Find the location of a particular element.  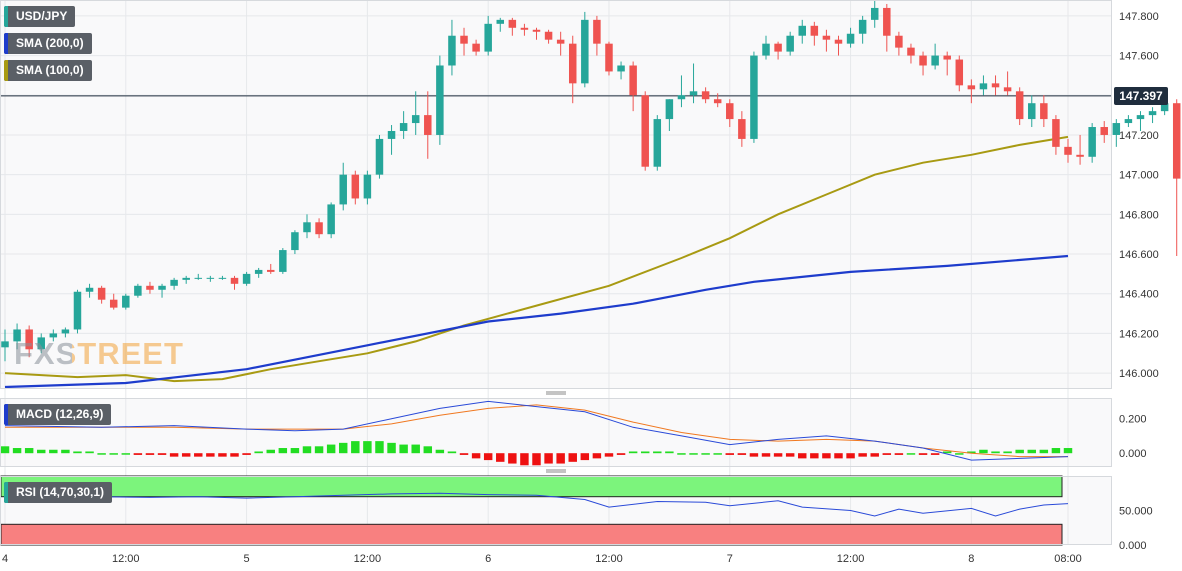

time-tick-label: 08:00 is located at coordinates (1068, 559).